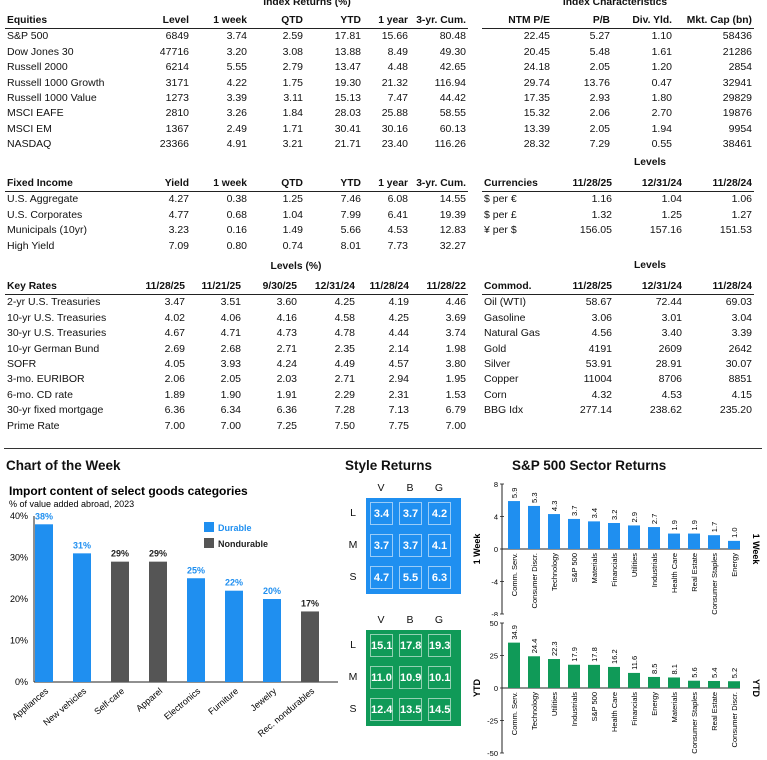 This screenshot has height=760, width=767. What do you see at coordinates (236, 245) in the screenshot?
I see `table-cell: 0.80` at bounding box center [236, 245].